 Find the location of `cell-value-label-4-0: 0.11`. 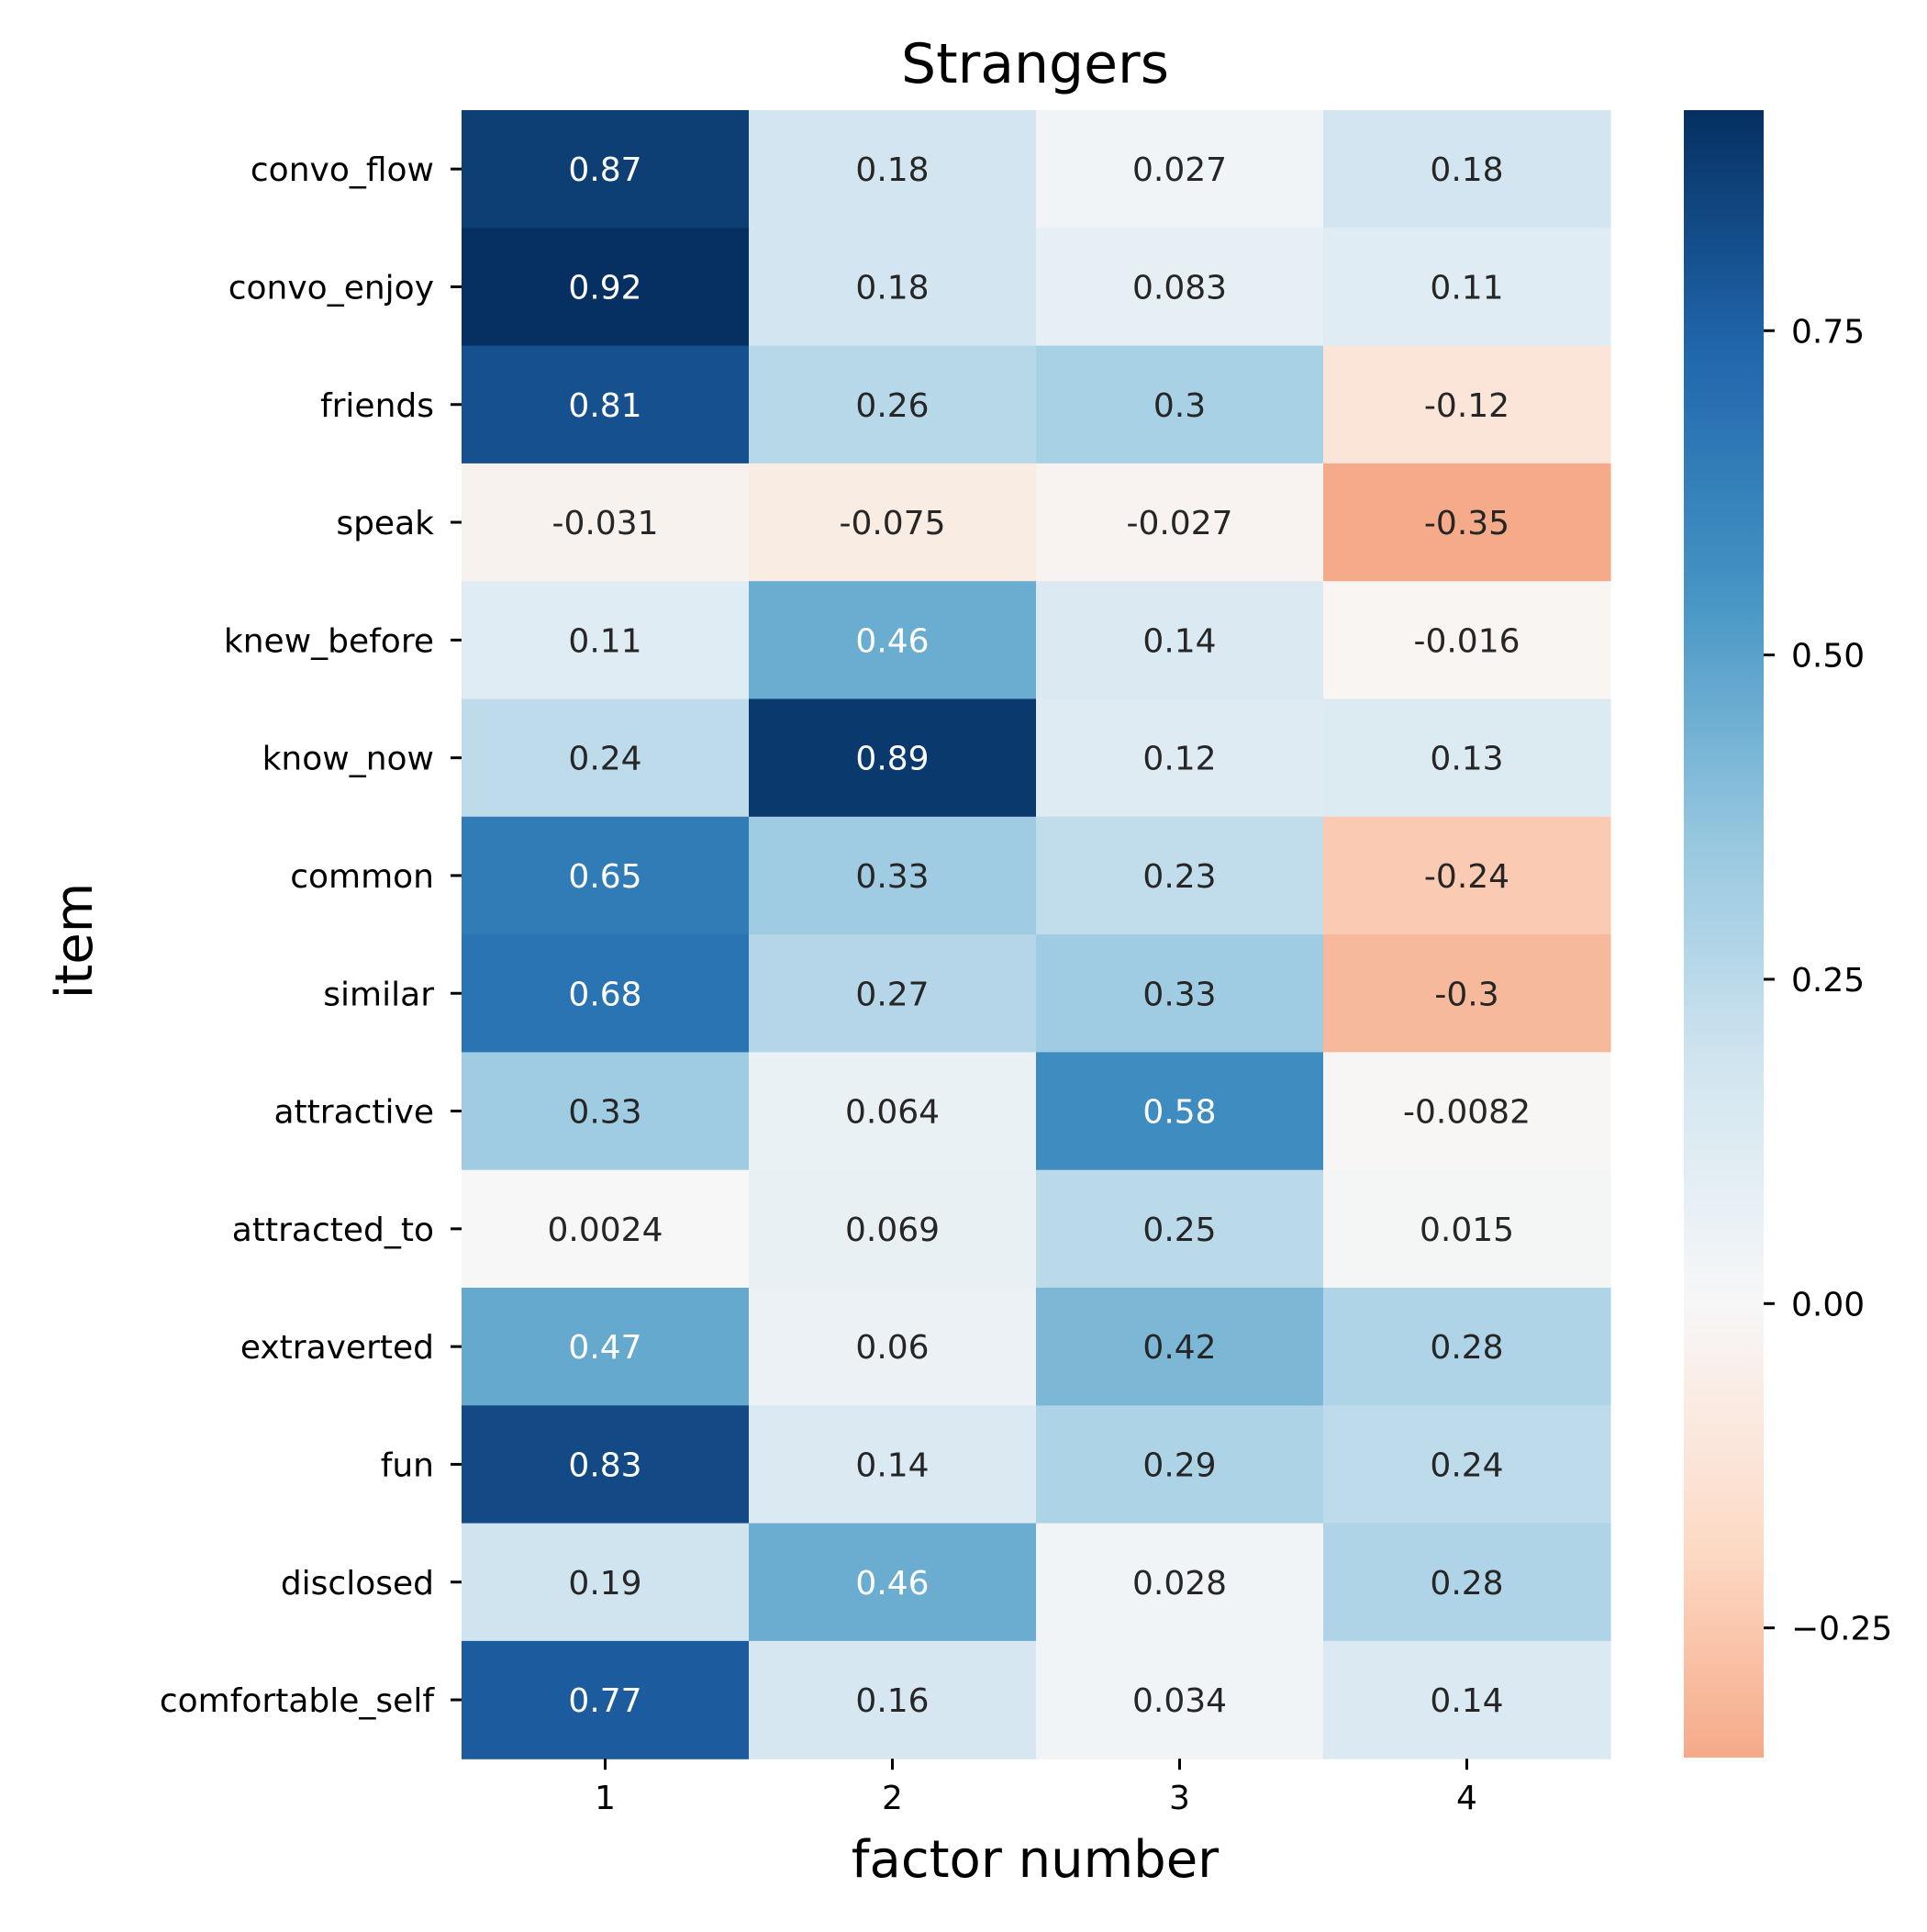

cell-value-label-4-0: 0.11 is located at coordinates (604, 641).